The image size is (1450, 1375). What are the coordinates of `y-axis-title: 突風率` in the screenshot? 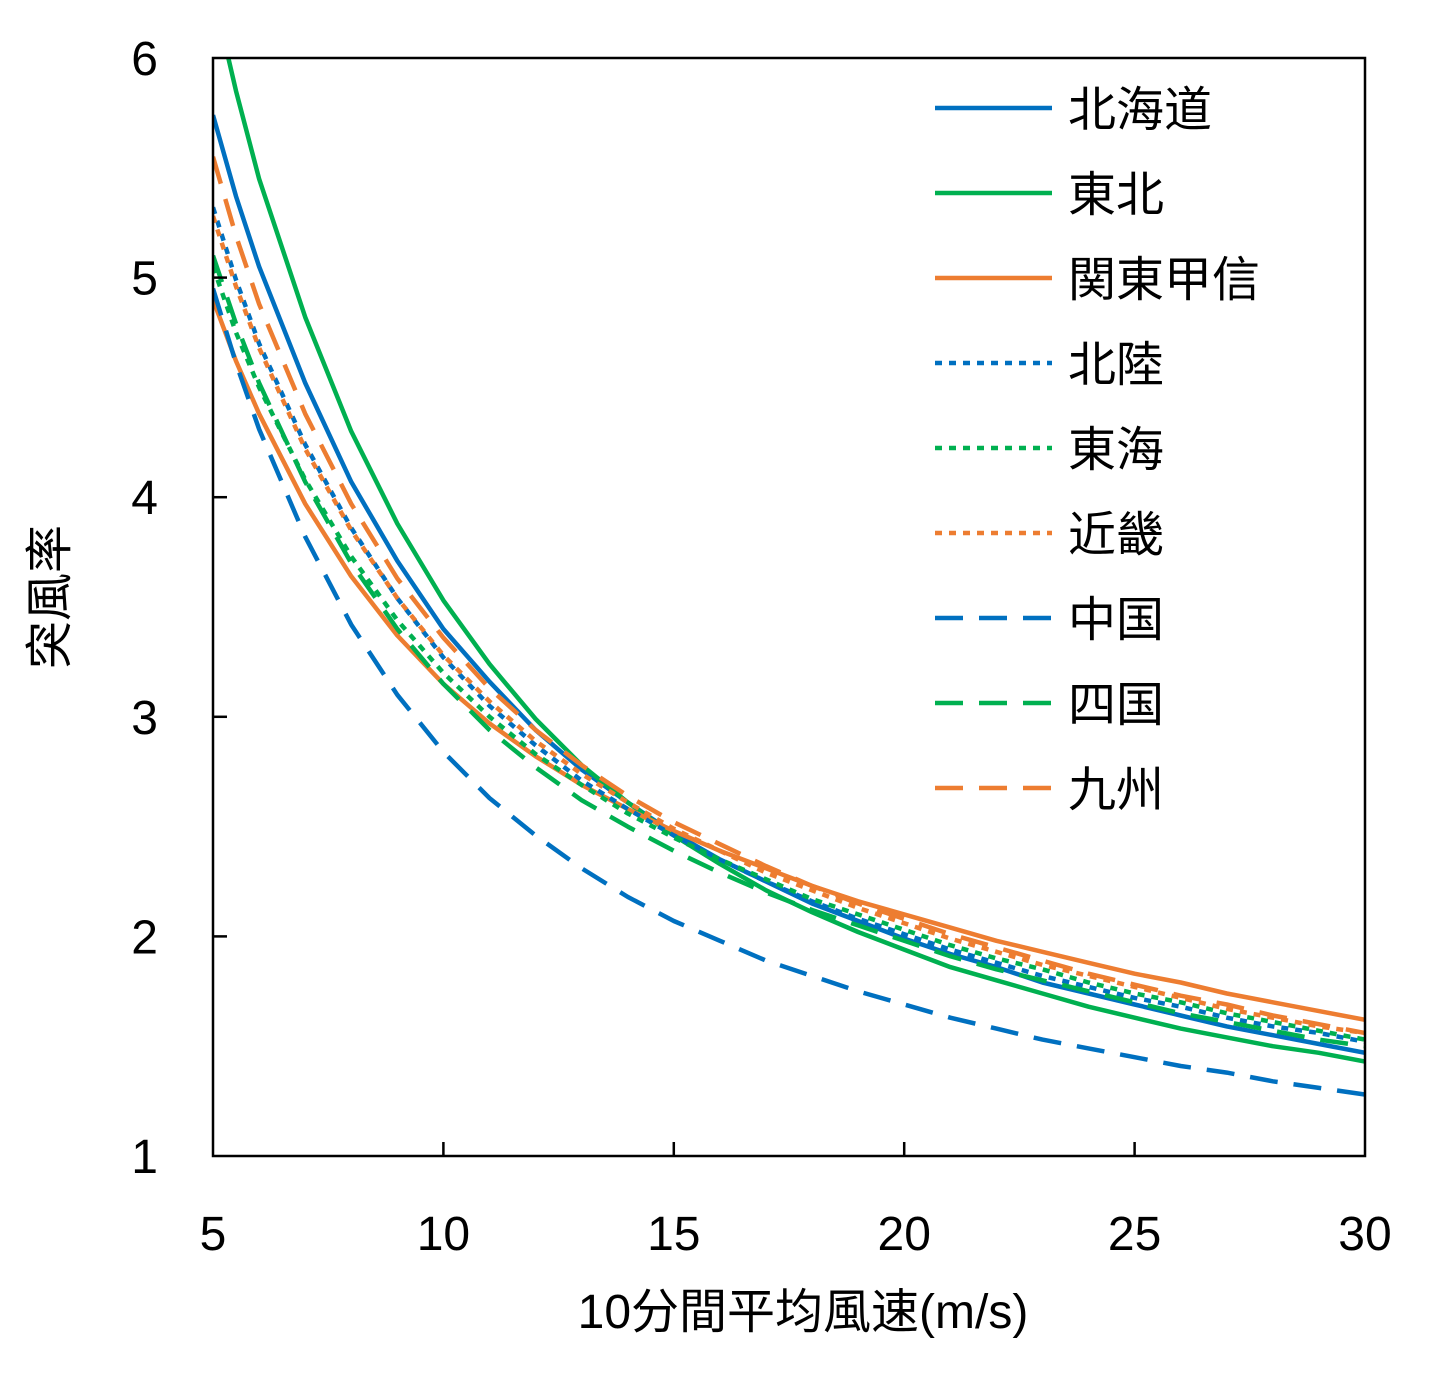 It's located at (50, 597).